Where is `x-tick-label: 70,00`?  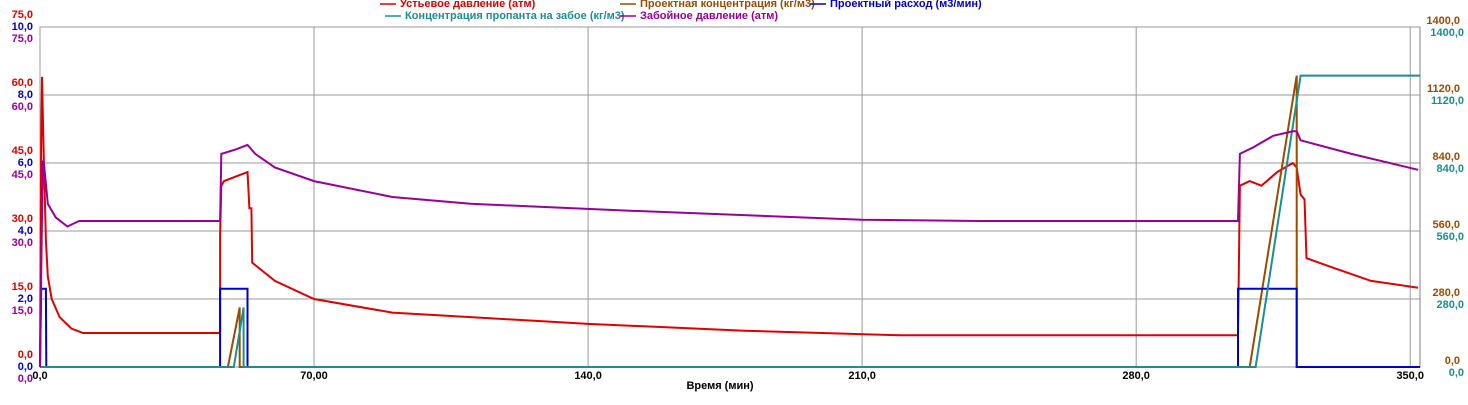 x-tick-label: 70,00 is located at coordinates (314, 376).